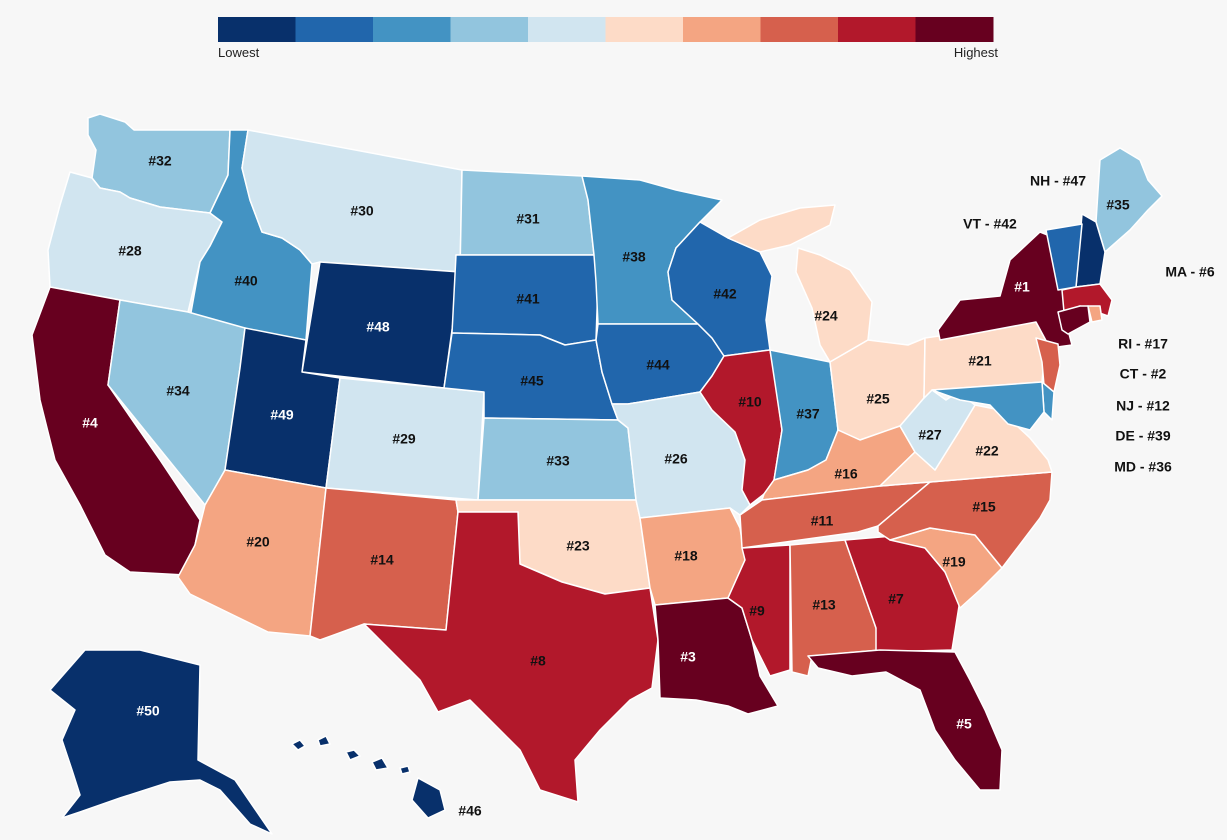  What do you see at coordinates (382, 560) in the screenshot?
I see `rank-label-nm: #14` at bounding box center [382, 560].